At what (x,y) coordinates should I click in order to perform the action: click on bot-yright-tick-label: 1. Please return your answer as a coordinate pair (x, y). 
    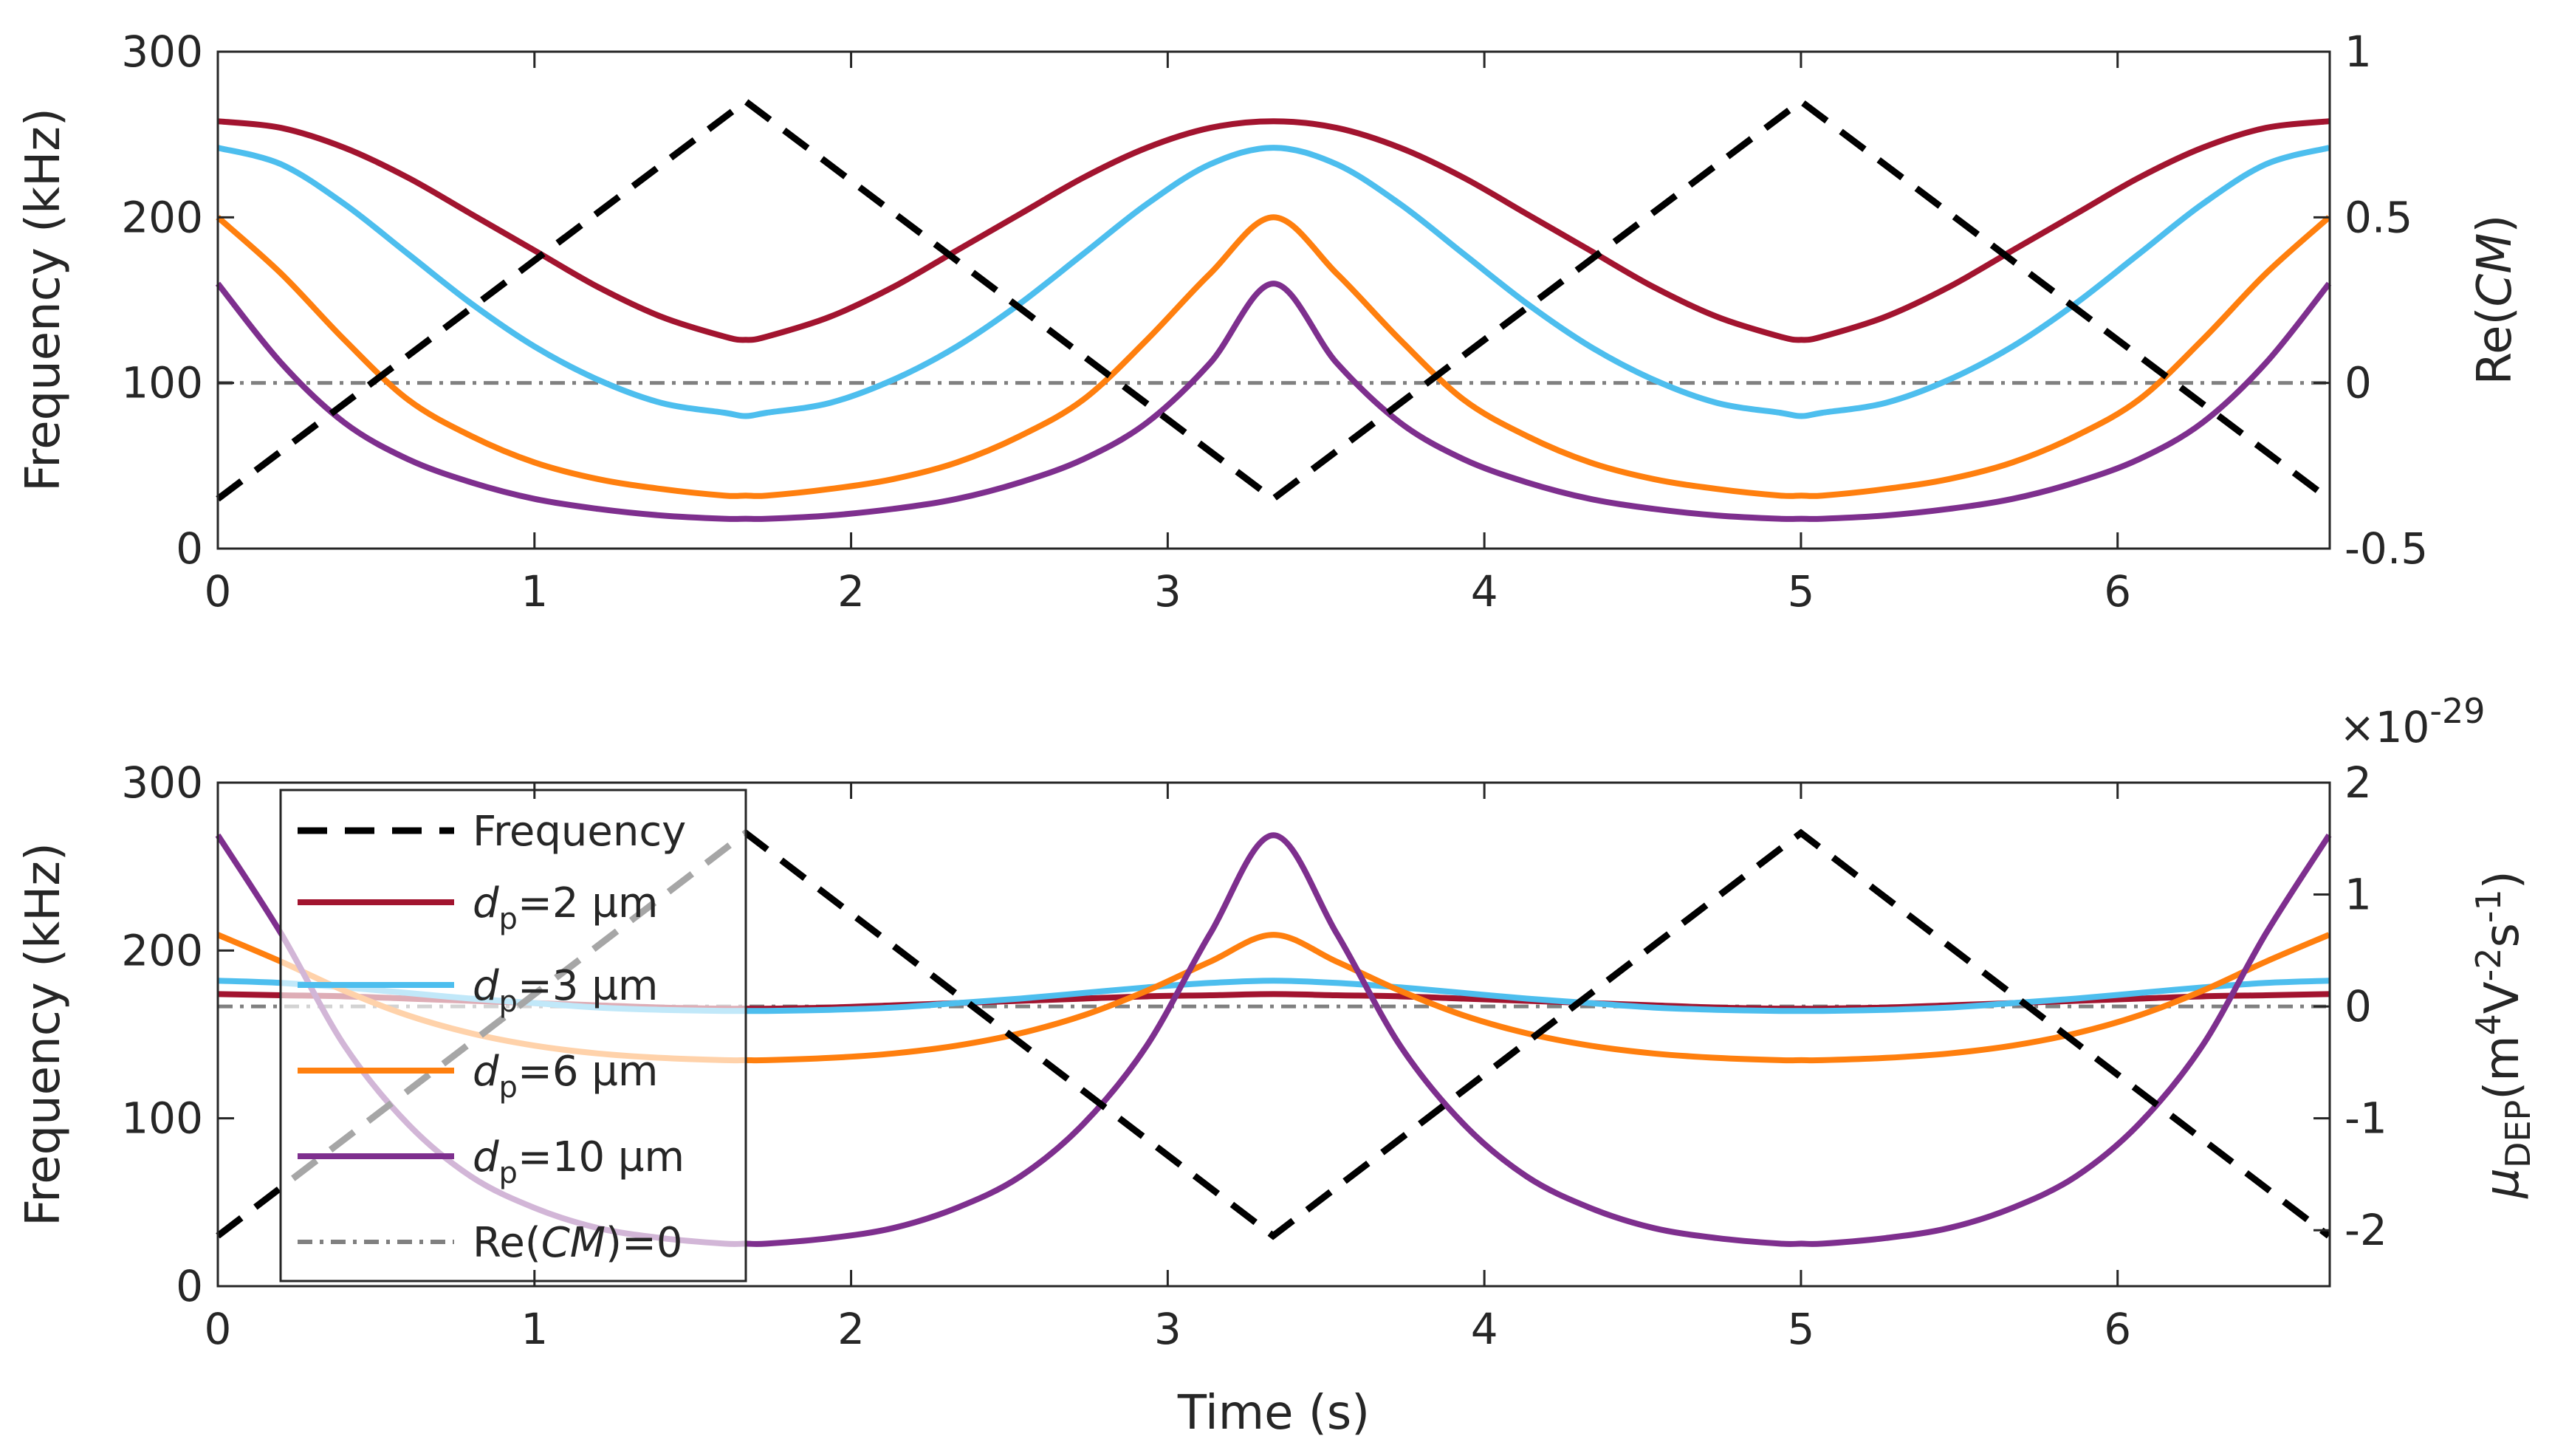
    Looking at the image, I should click on (2358, 895).